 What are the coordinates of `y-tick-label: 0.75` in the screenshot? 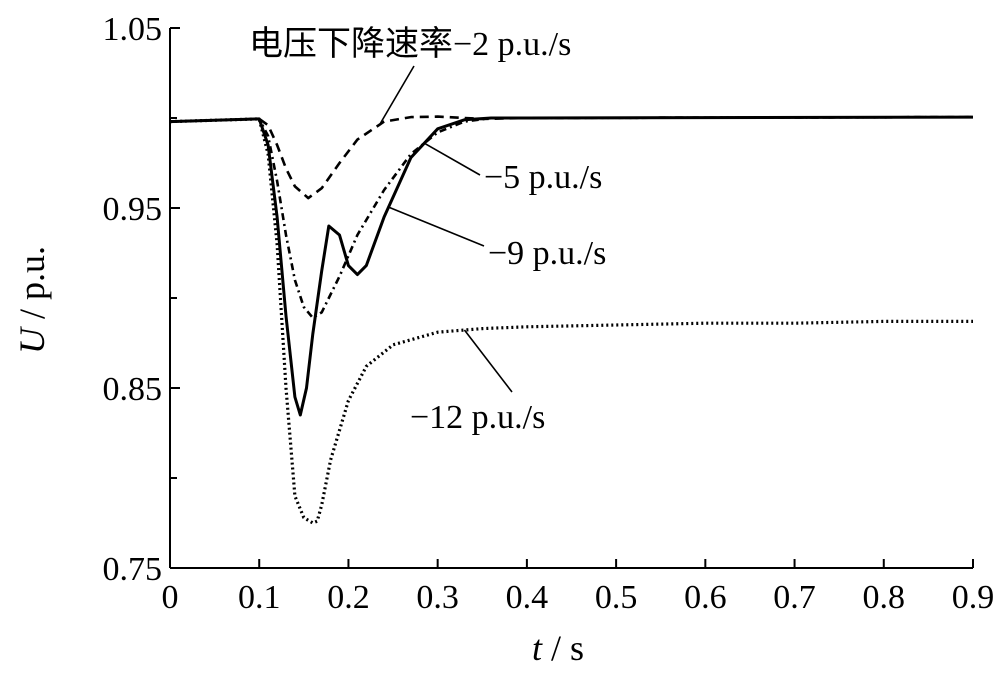 It's located at (133, 569).